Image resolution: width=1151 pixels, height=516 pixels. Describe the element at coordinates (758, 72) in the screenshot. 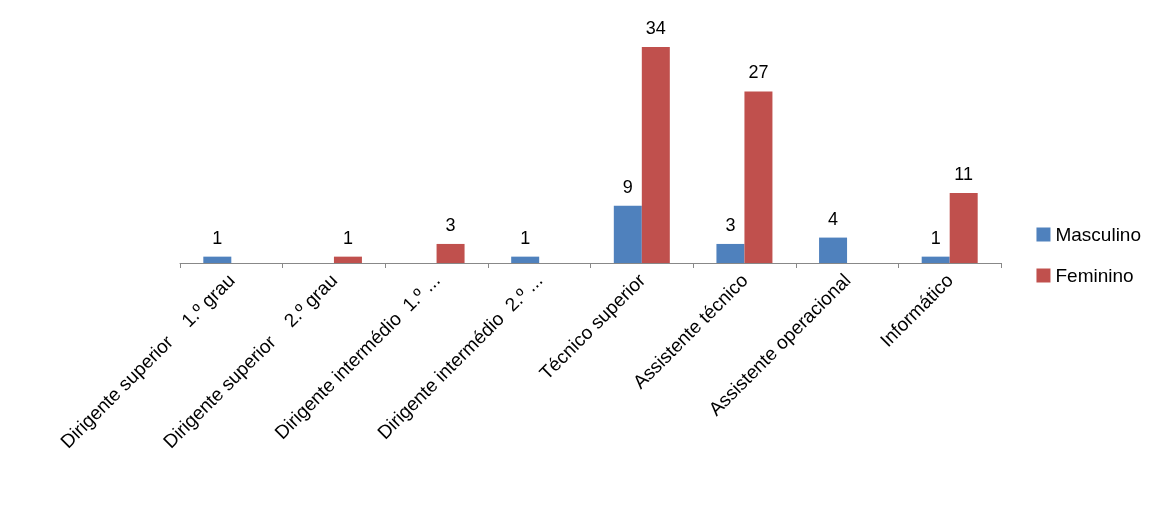

I see `data-label: 27` at that location.